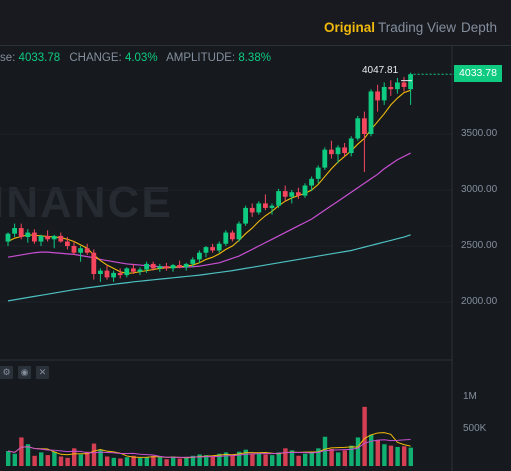 The width and height of the screenshot is (511, 471). What do you see at coordinates (417, 27) in the screenshot?
I see `tab-trading-view: Trading View` at bounding box center [417, 27].